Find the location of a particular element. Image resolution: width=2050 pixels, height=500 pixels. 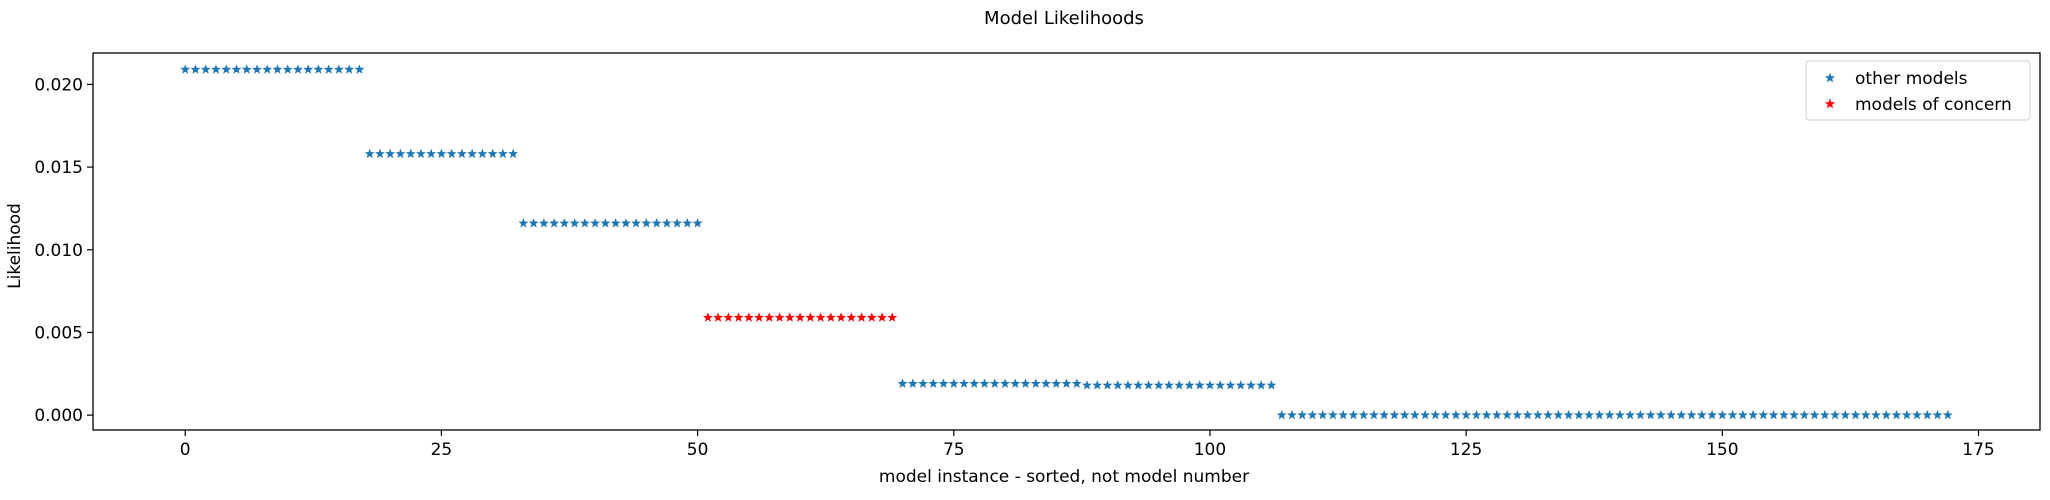

y-tick-label: 0.000 is located at coordinates (58, 416).